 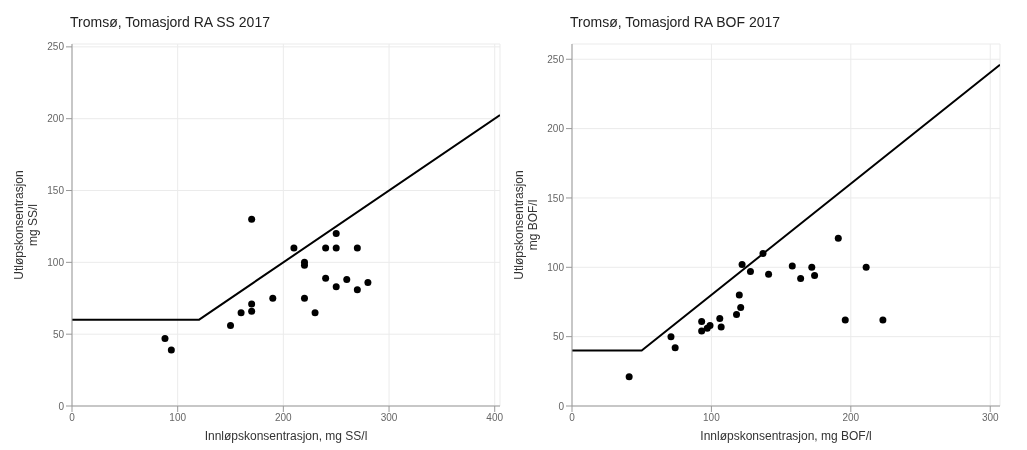 What do you see at coordinates (495, 418) in the screenshot?
I see `x-tick-label: 400` at bounding box center [495, 418].